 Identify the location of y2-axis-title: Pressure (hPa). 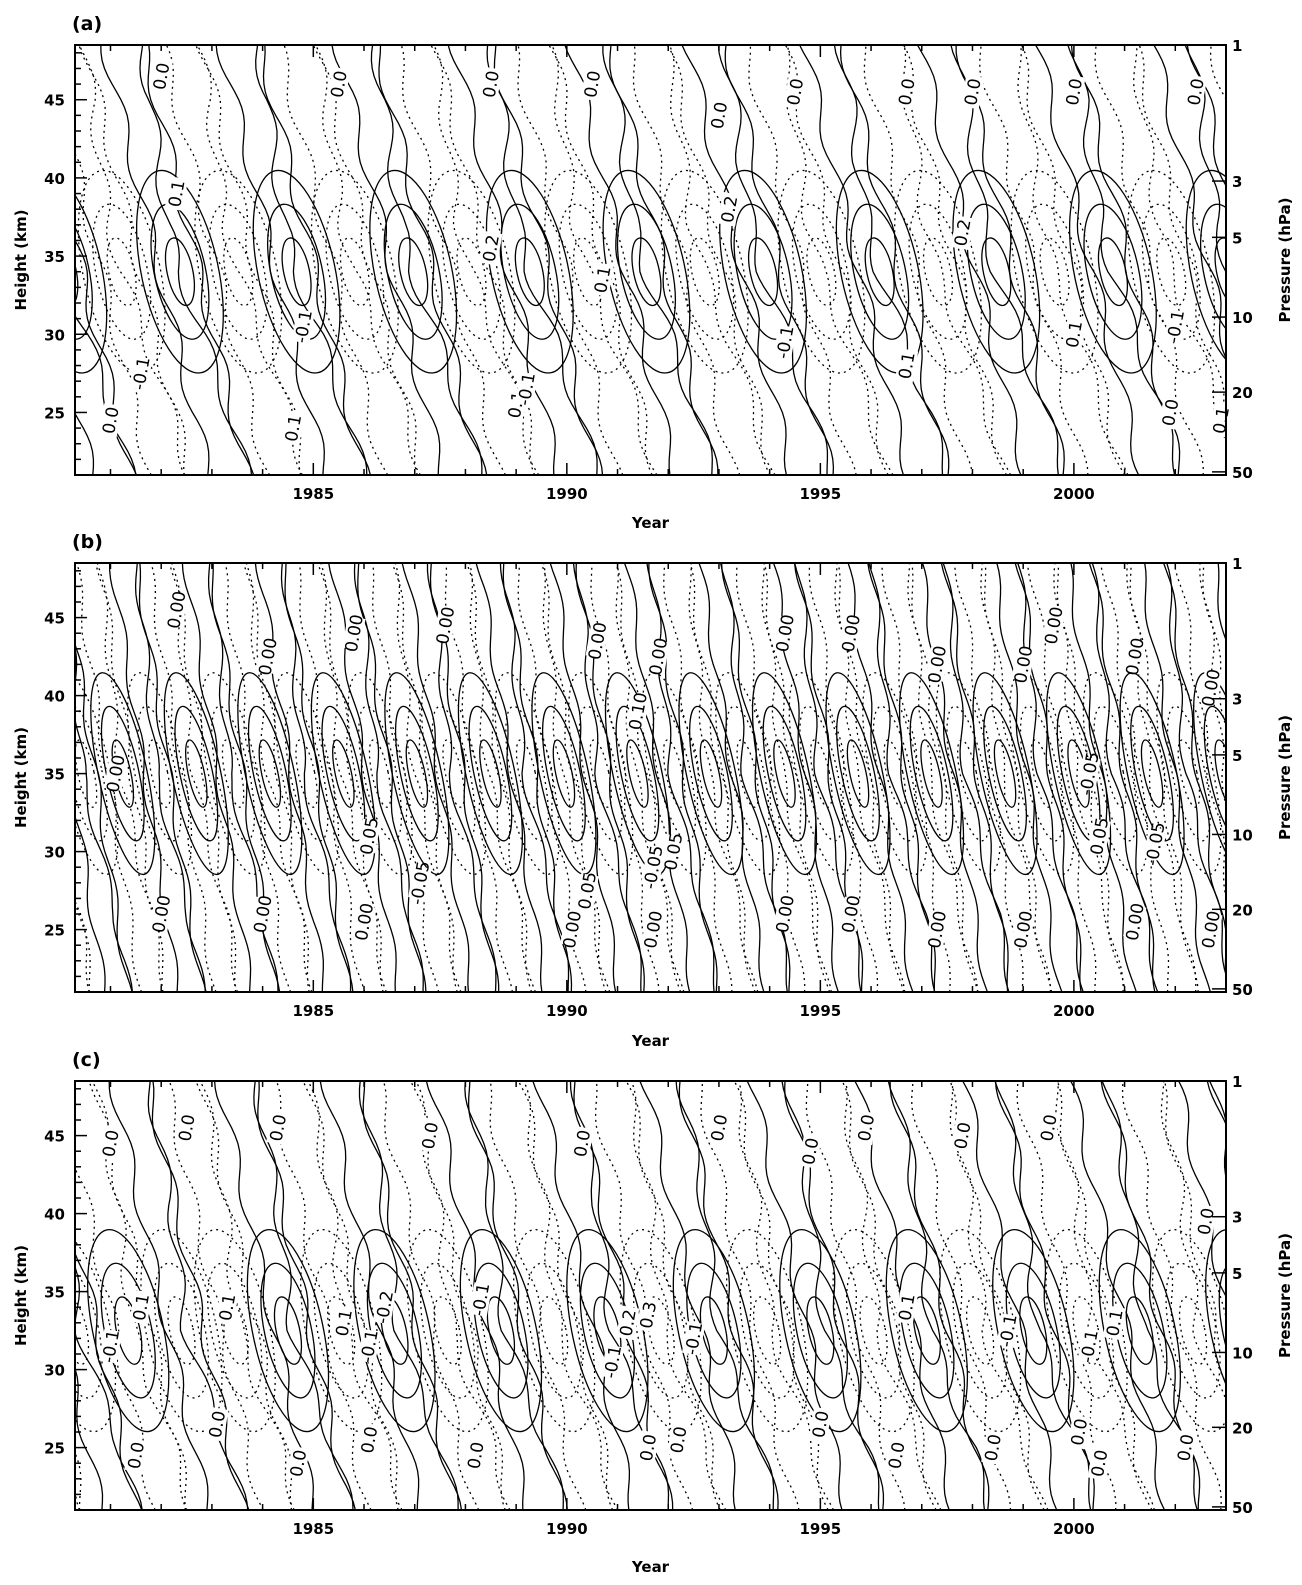
(1285, 777).